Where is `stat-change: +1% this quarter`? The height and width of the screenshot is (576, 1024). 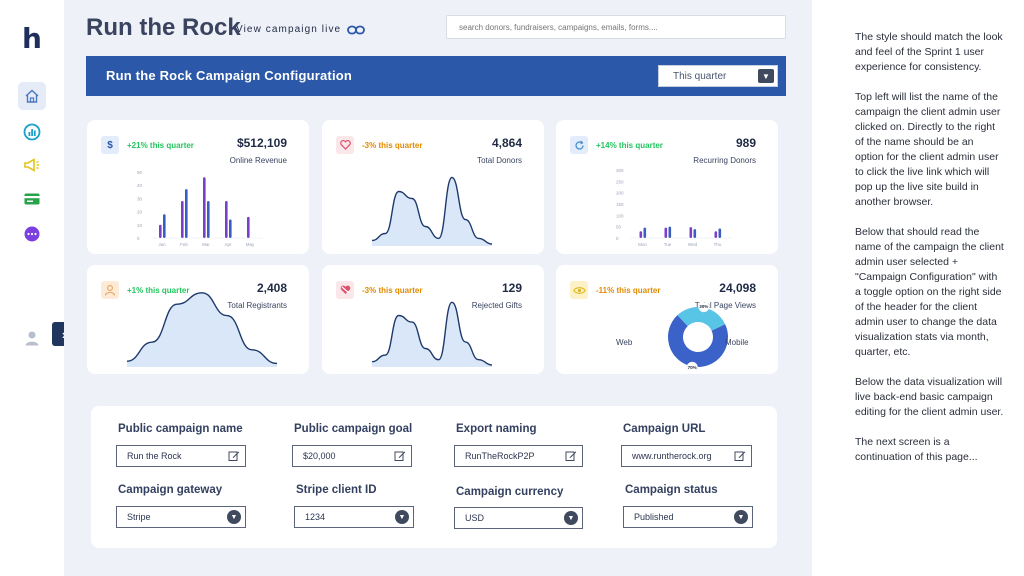 stat-change: +1% this quarter is located at coordinates (158, 290).